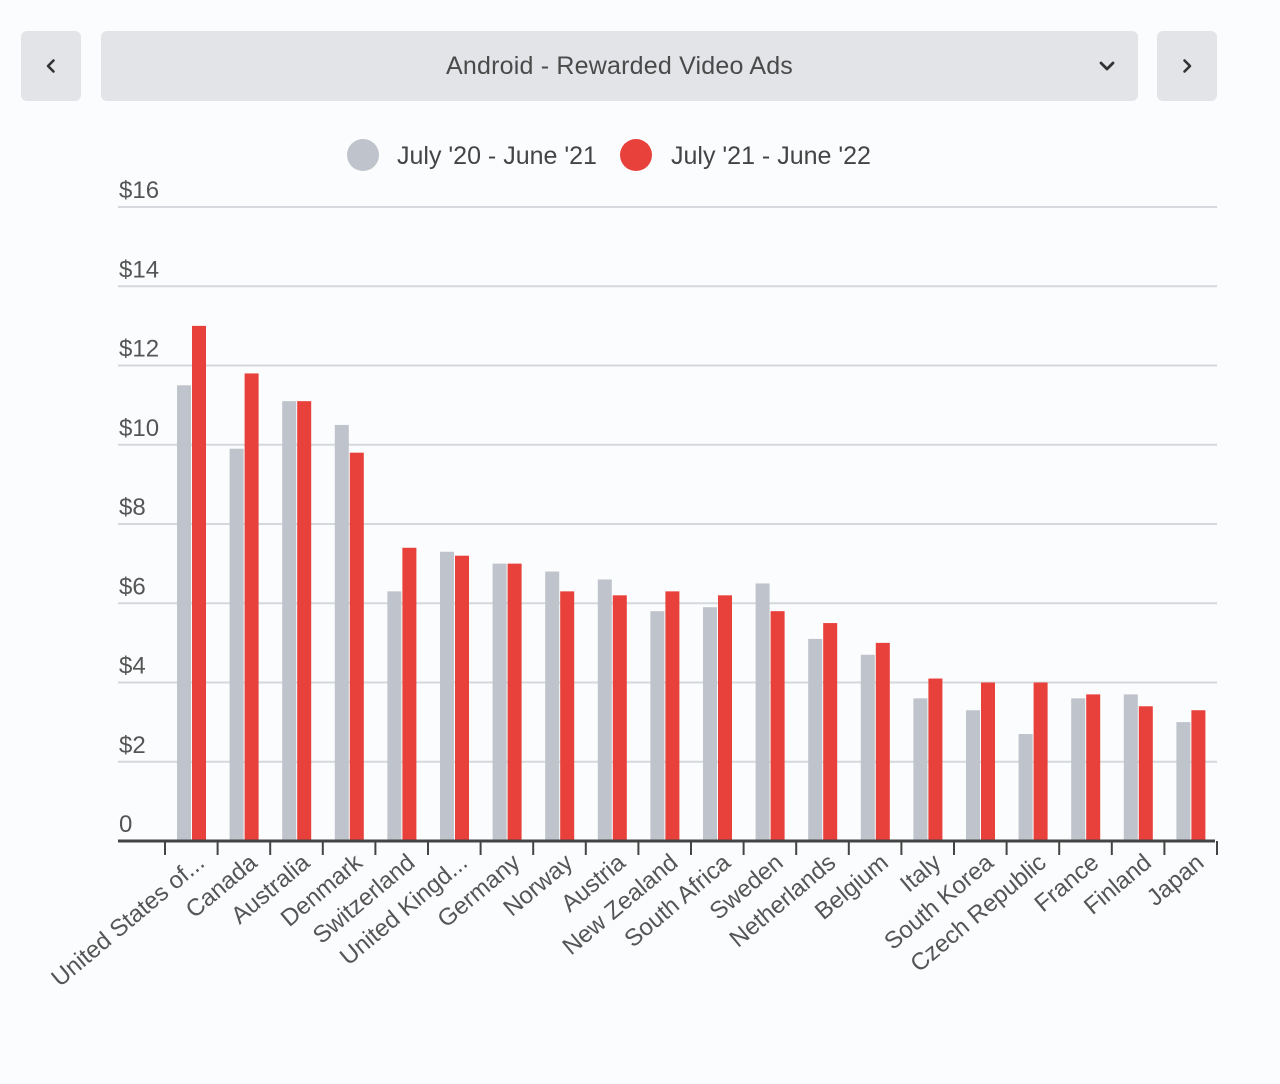  Describe the element at coordinates (139, 190) in the screenshot. I see `y-tick-label: $16` at that location.